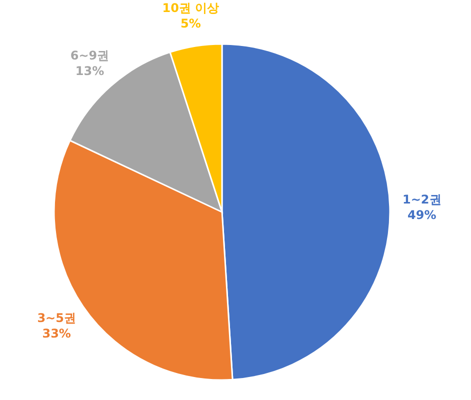 The image size is (471, 400). I want to click on data-label: 33%, so click(56, 333).